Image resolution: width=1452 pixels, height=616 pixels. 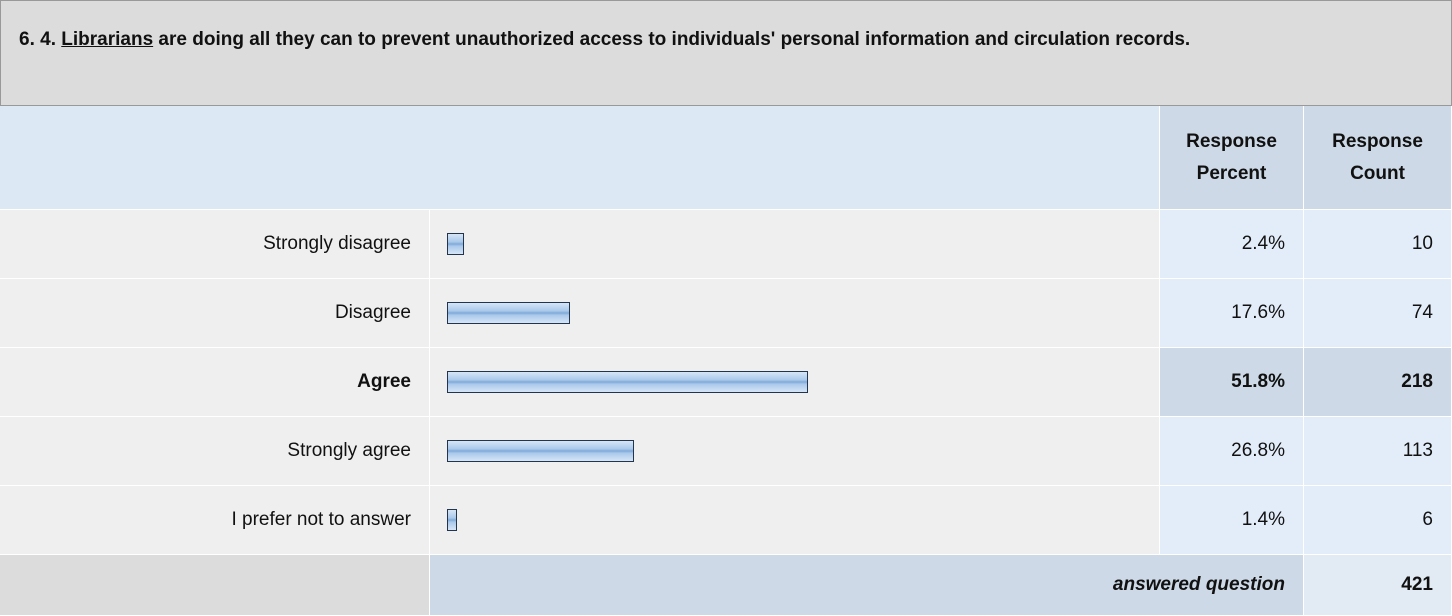 What do you see at coordinates (1378, 158) in the screenshot?
I see `column-header: Response Count` at bounding box center [1378, 158].